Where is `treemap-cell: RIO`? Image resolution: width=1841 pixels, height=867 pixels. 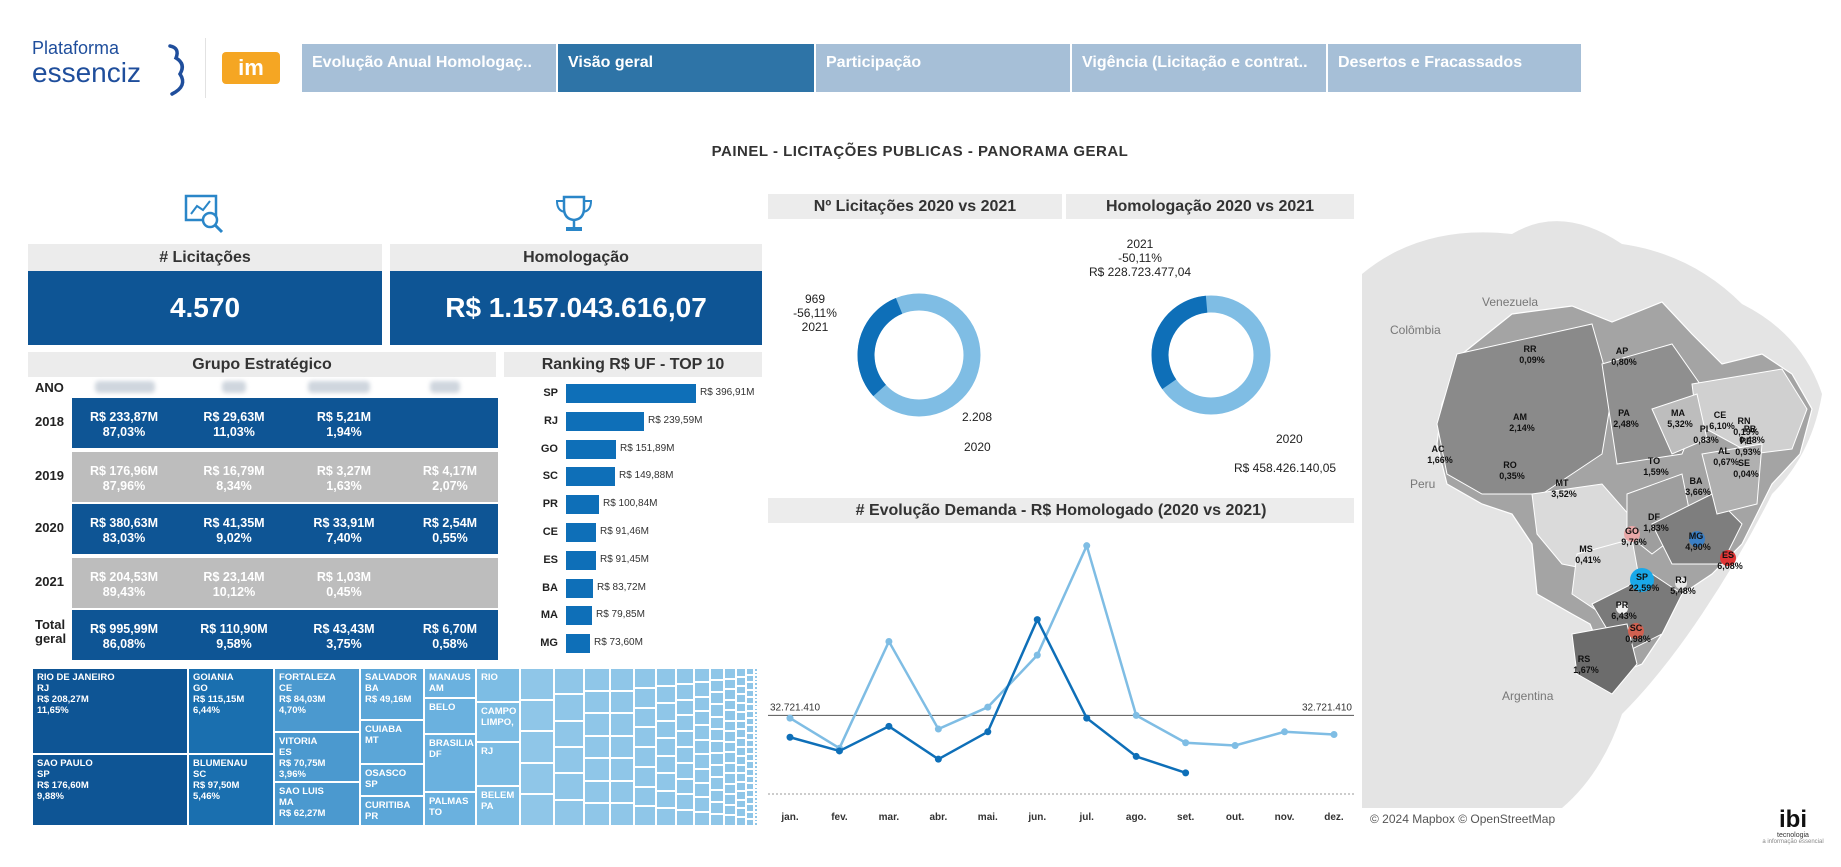
treemap-cell: RIO is located at coordinates (498, 685).